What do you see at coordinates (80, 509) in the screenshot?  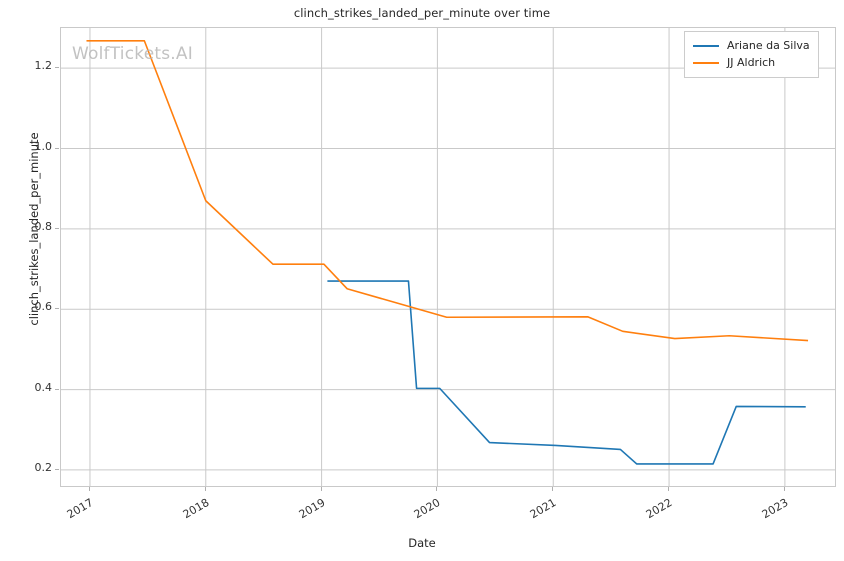 I see `x-tick-label: 2017` at bounding box center [80, 509].